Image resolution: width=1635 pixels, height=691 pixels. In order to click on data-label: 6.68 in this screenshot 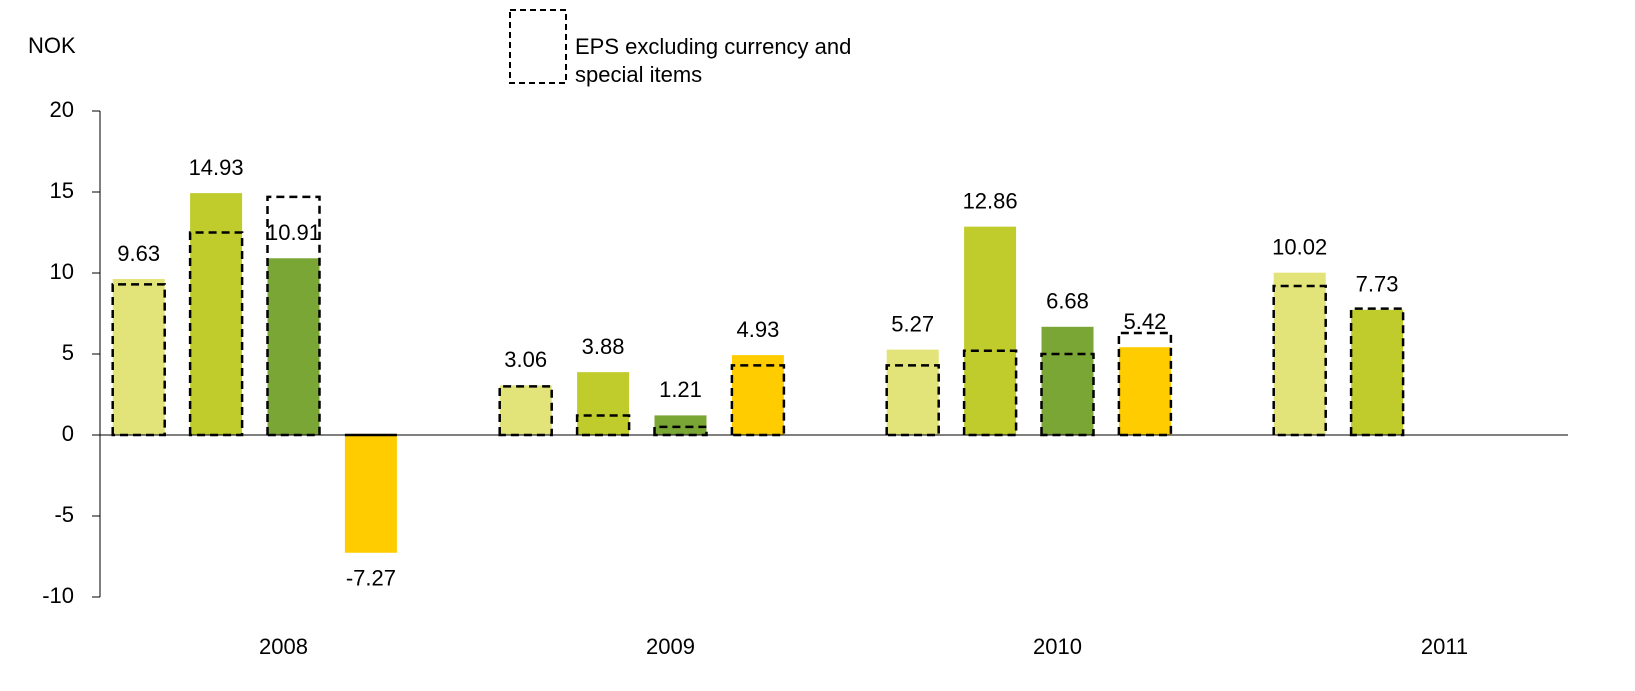, I will do `click(1067, 301)`.